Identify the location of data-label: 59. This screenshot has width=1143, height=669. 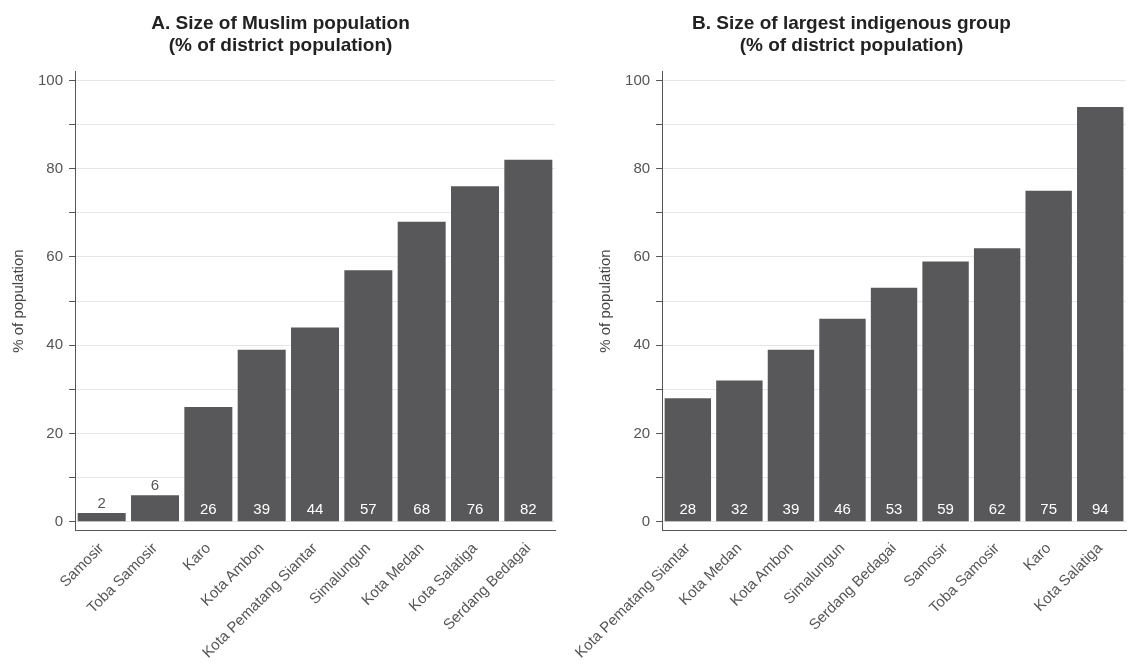
(945, 508).